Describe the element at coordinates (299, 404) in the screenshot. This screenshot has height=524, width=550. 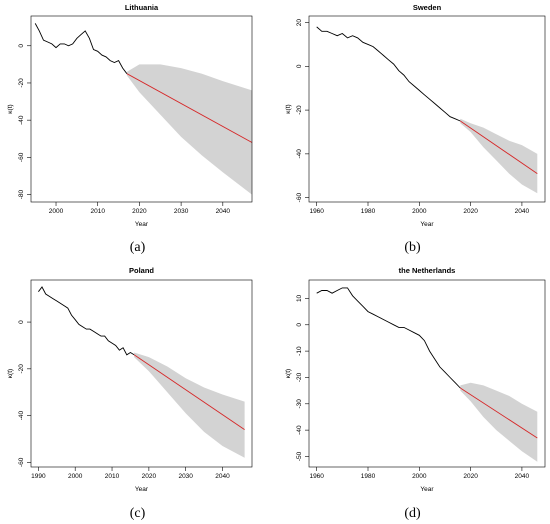
I see `y-tick-label: -30` at that location.